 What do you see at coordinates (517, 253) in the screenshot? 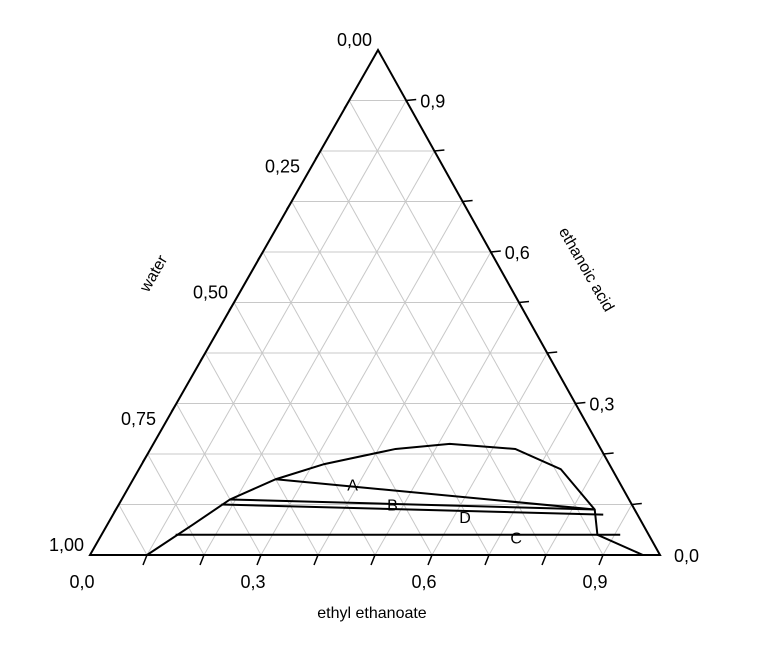
I see `right-tick-label: 0,6` at bounding box center [517, 253].